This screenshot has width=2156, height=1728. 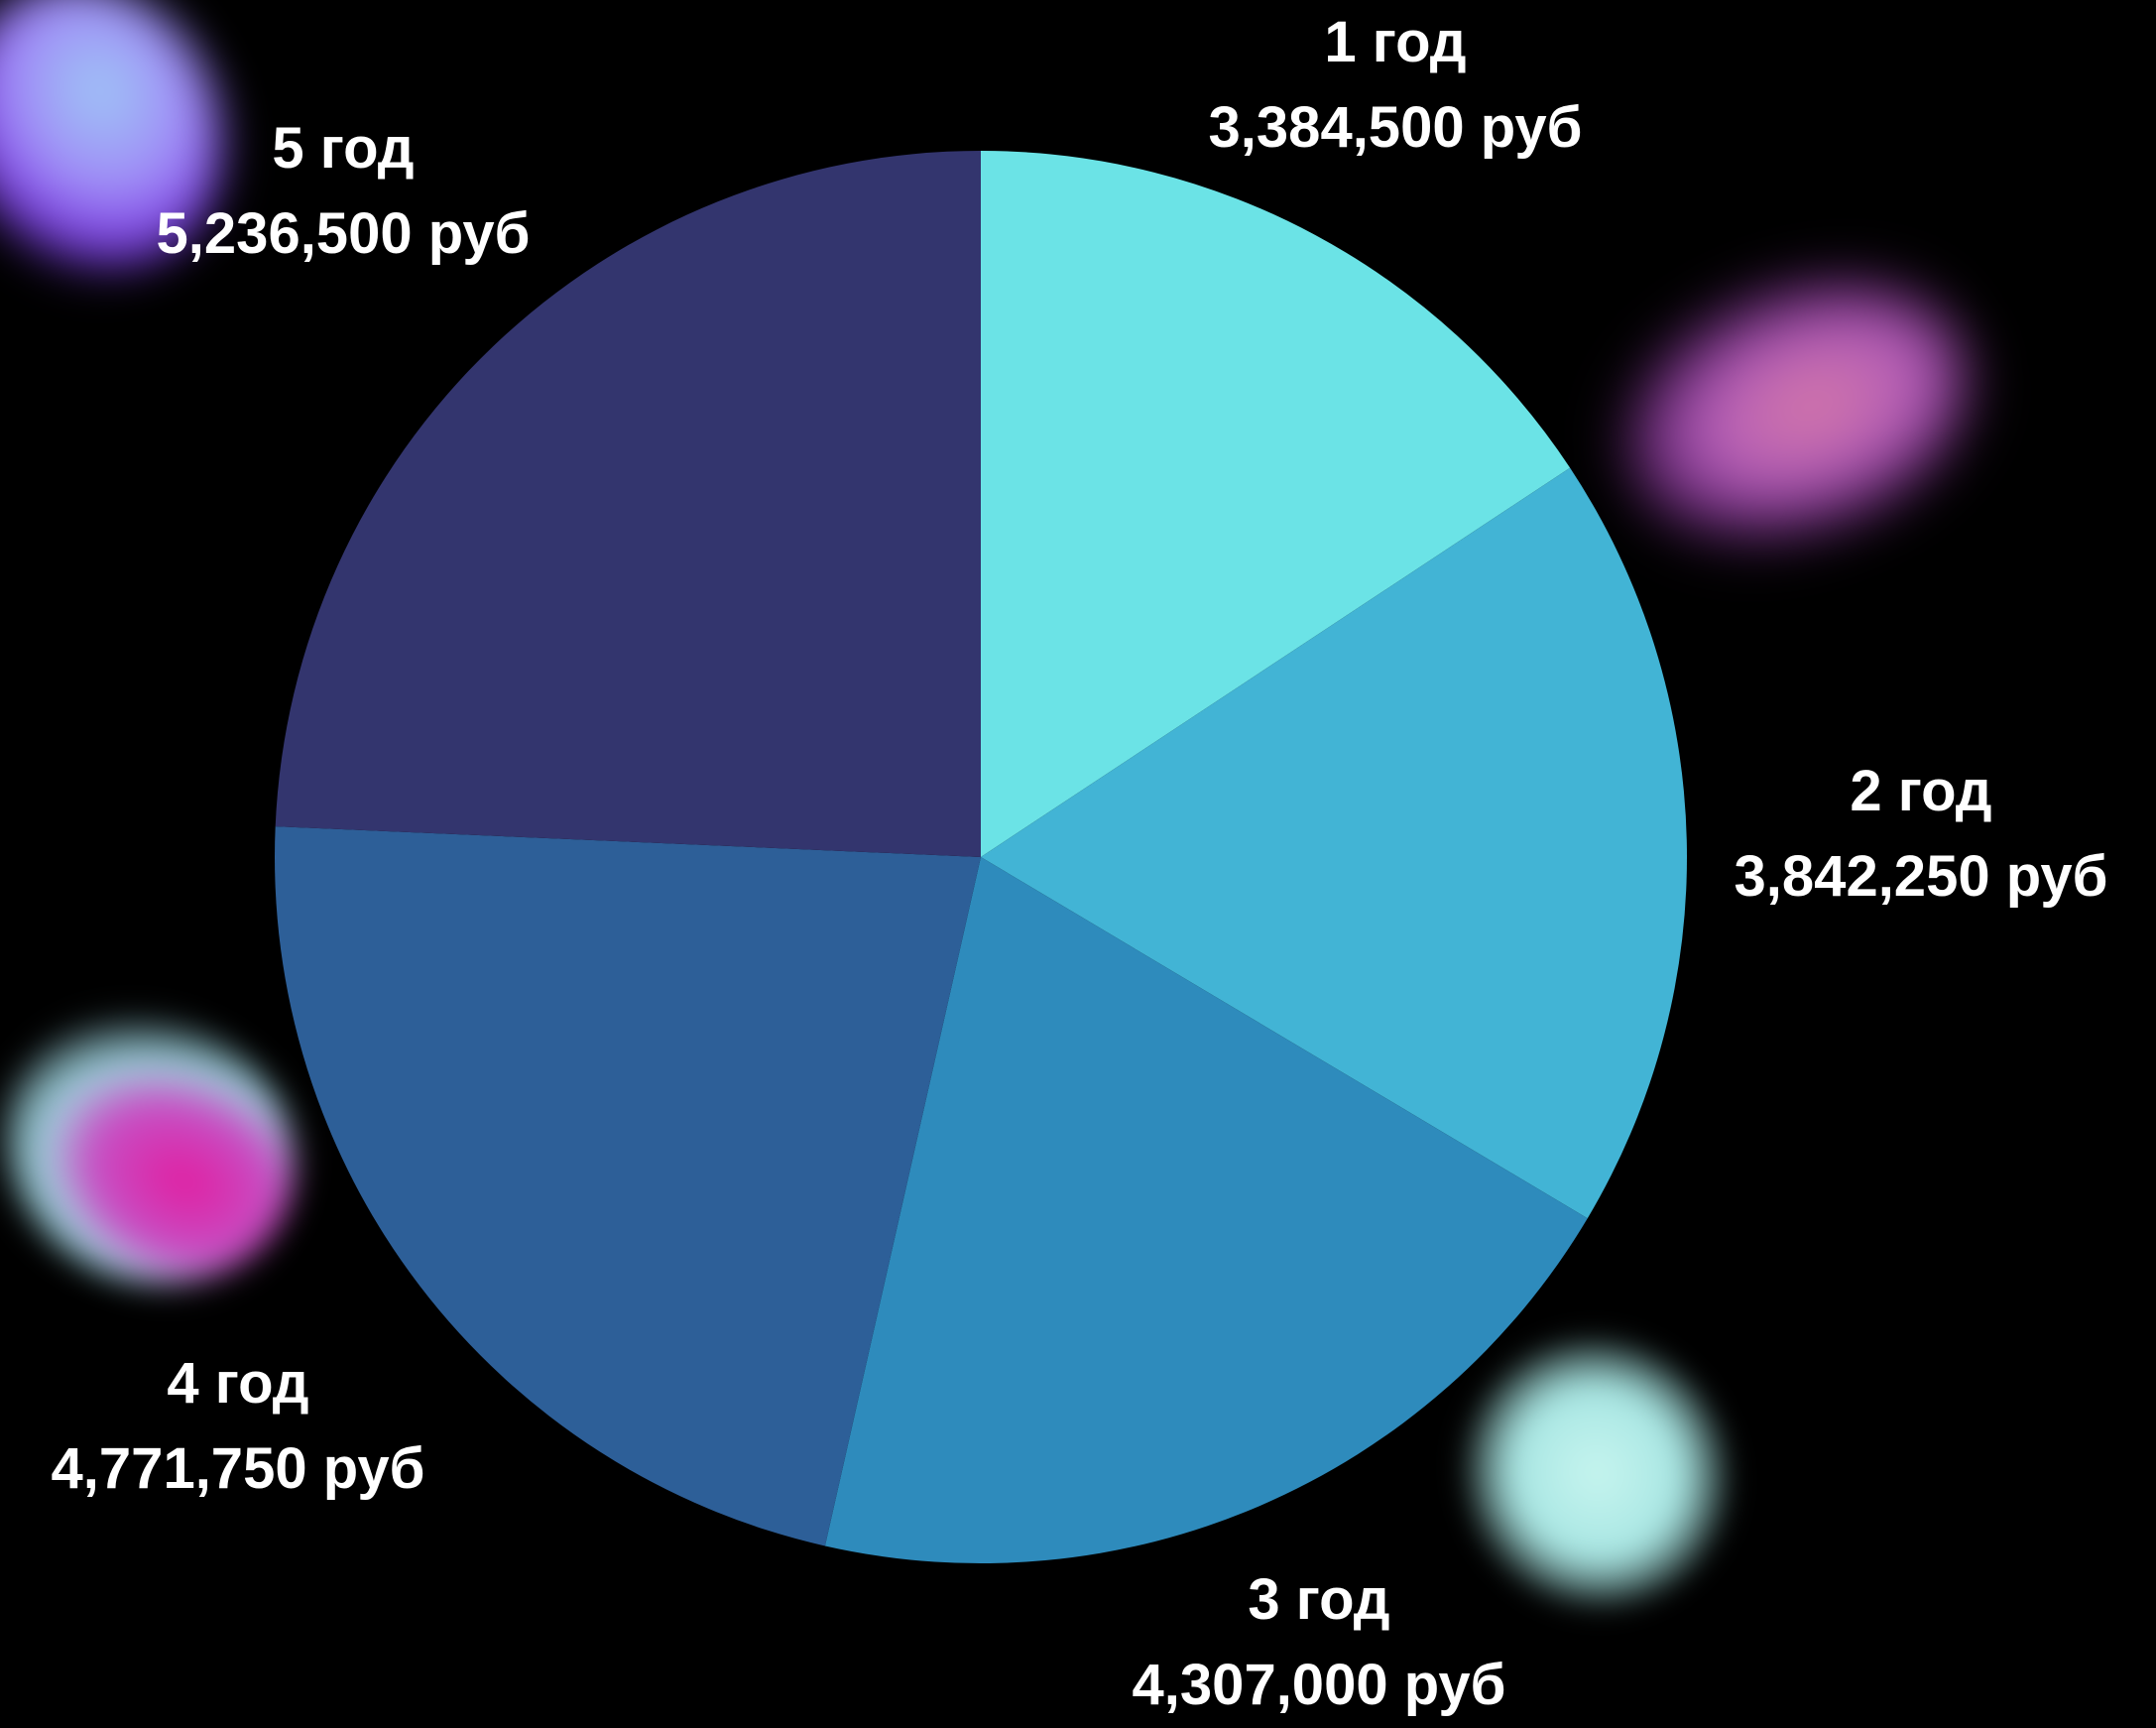 What do you see at coordinates (238, 1468) in the screenshot?
I see `slice-4-amount: 4,771,750 руб` at bounding box center [238, 1468].